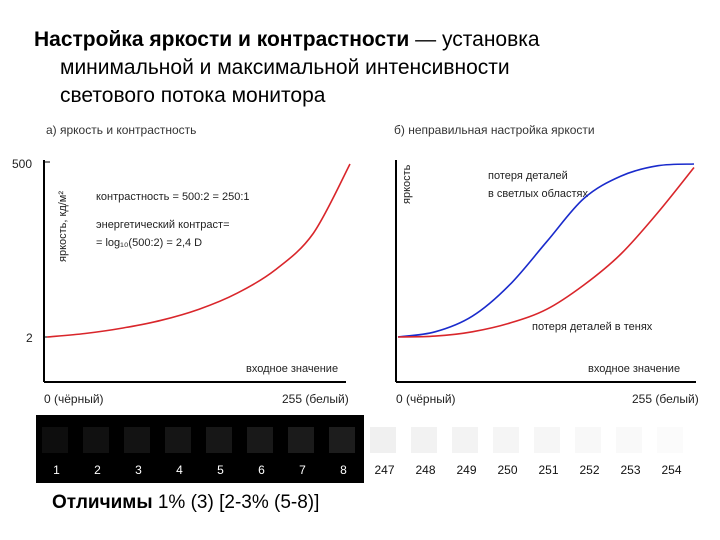 This screenshot has height=540, width=720. Describe the element at coordinates (56, 470) in the screenshot. I see `gray-level-label: 1` at that location.